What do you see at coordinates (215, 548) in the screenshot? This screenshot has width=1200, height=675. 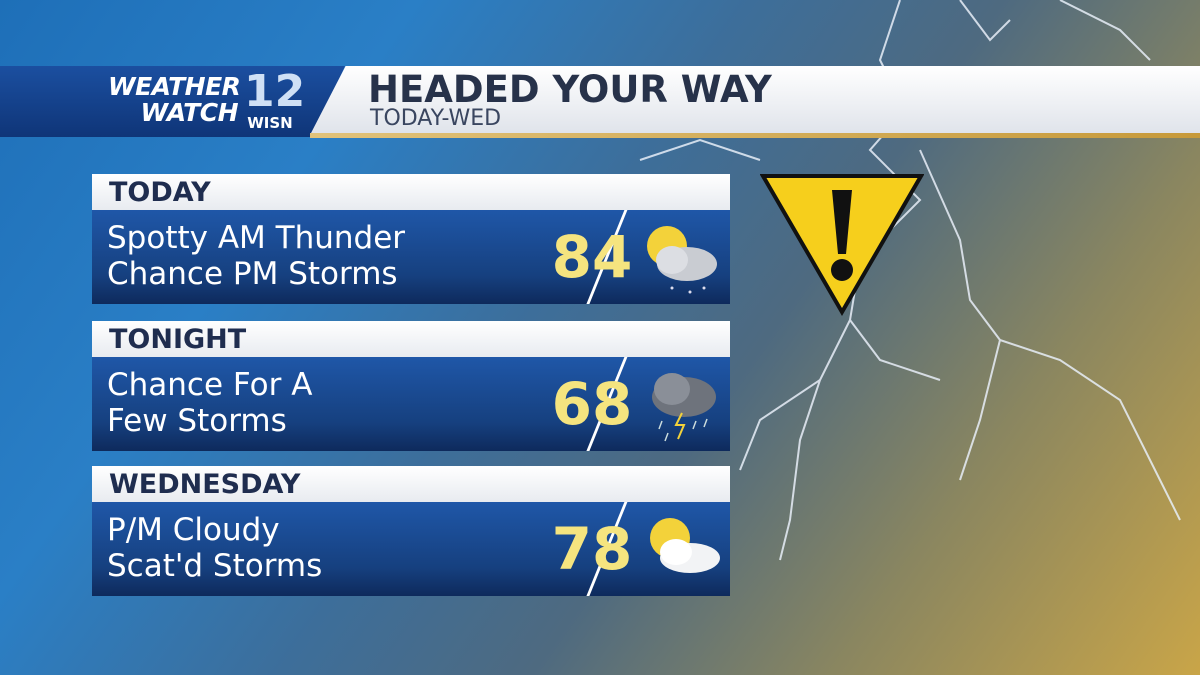 I see `period-description: P/M Cloudy Scat'd Storms` at bounding box center [215, 548].